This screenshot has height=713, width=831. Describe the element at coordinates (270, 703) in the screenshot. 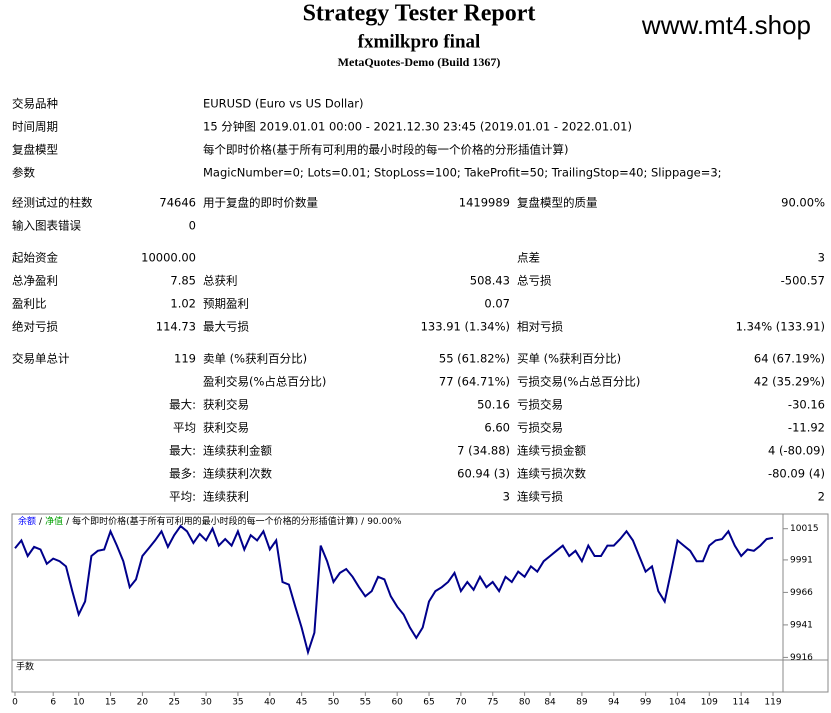

I see `x-tick-label: 40` at that location.